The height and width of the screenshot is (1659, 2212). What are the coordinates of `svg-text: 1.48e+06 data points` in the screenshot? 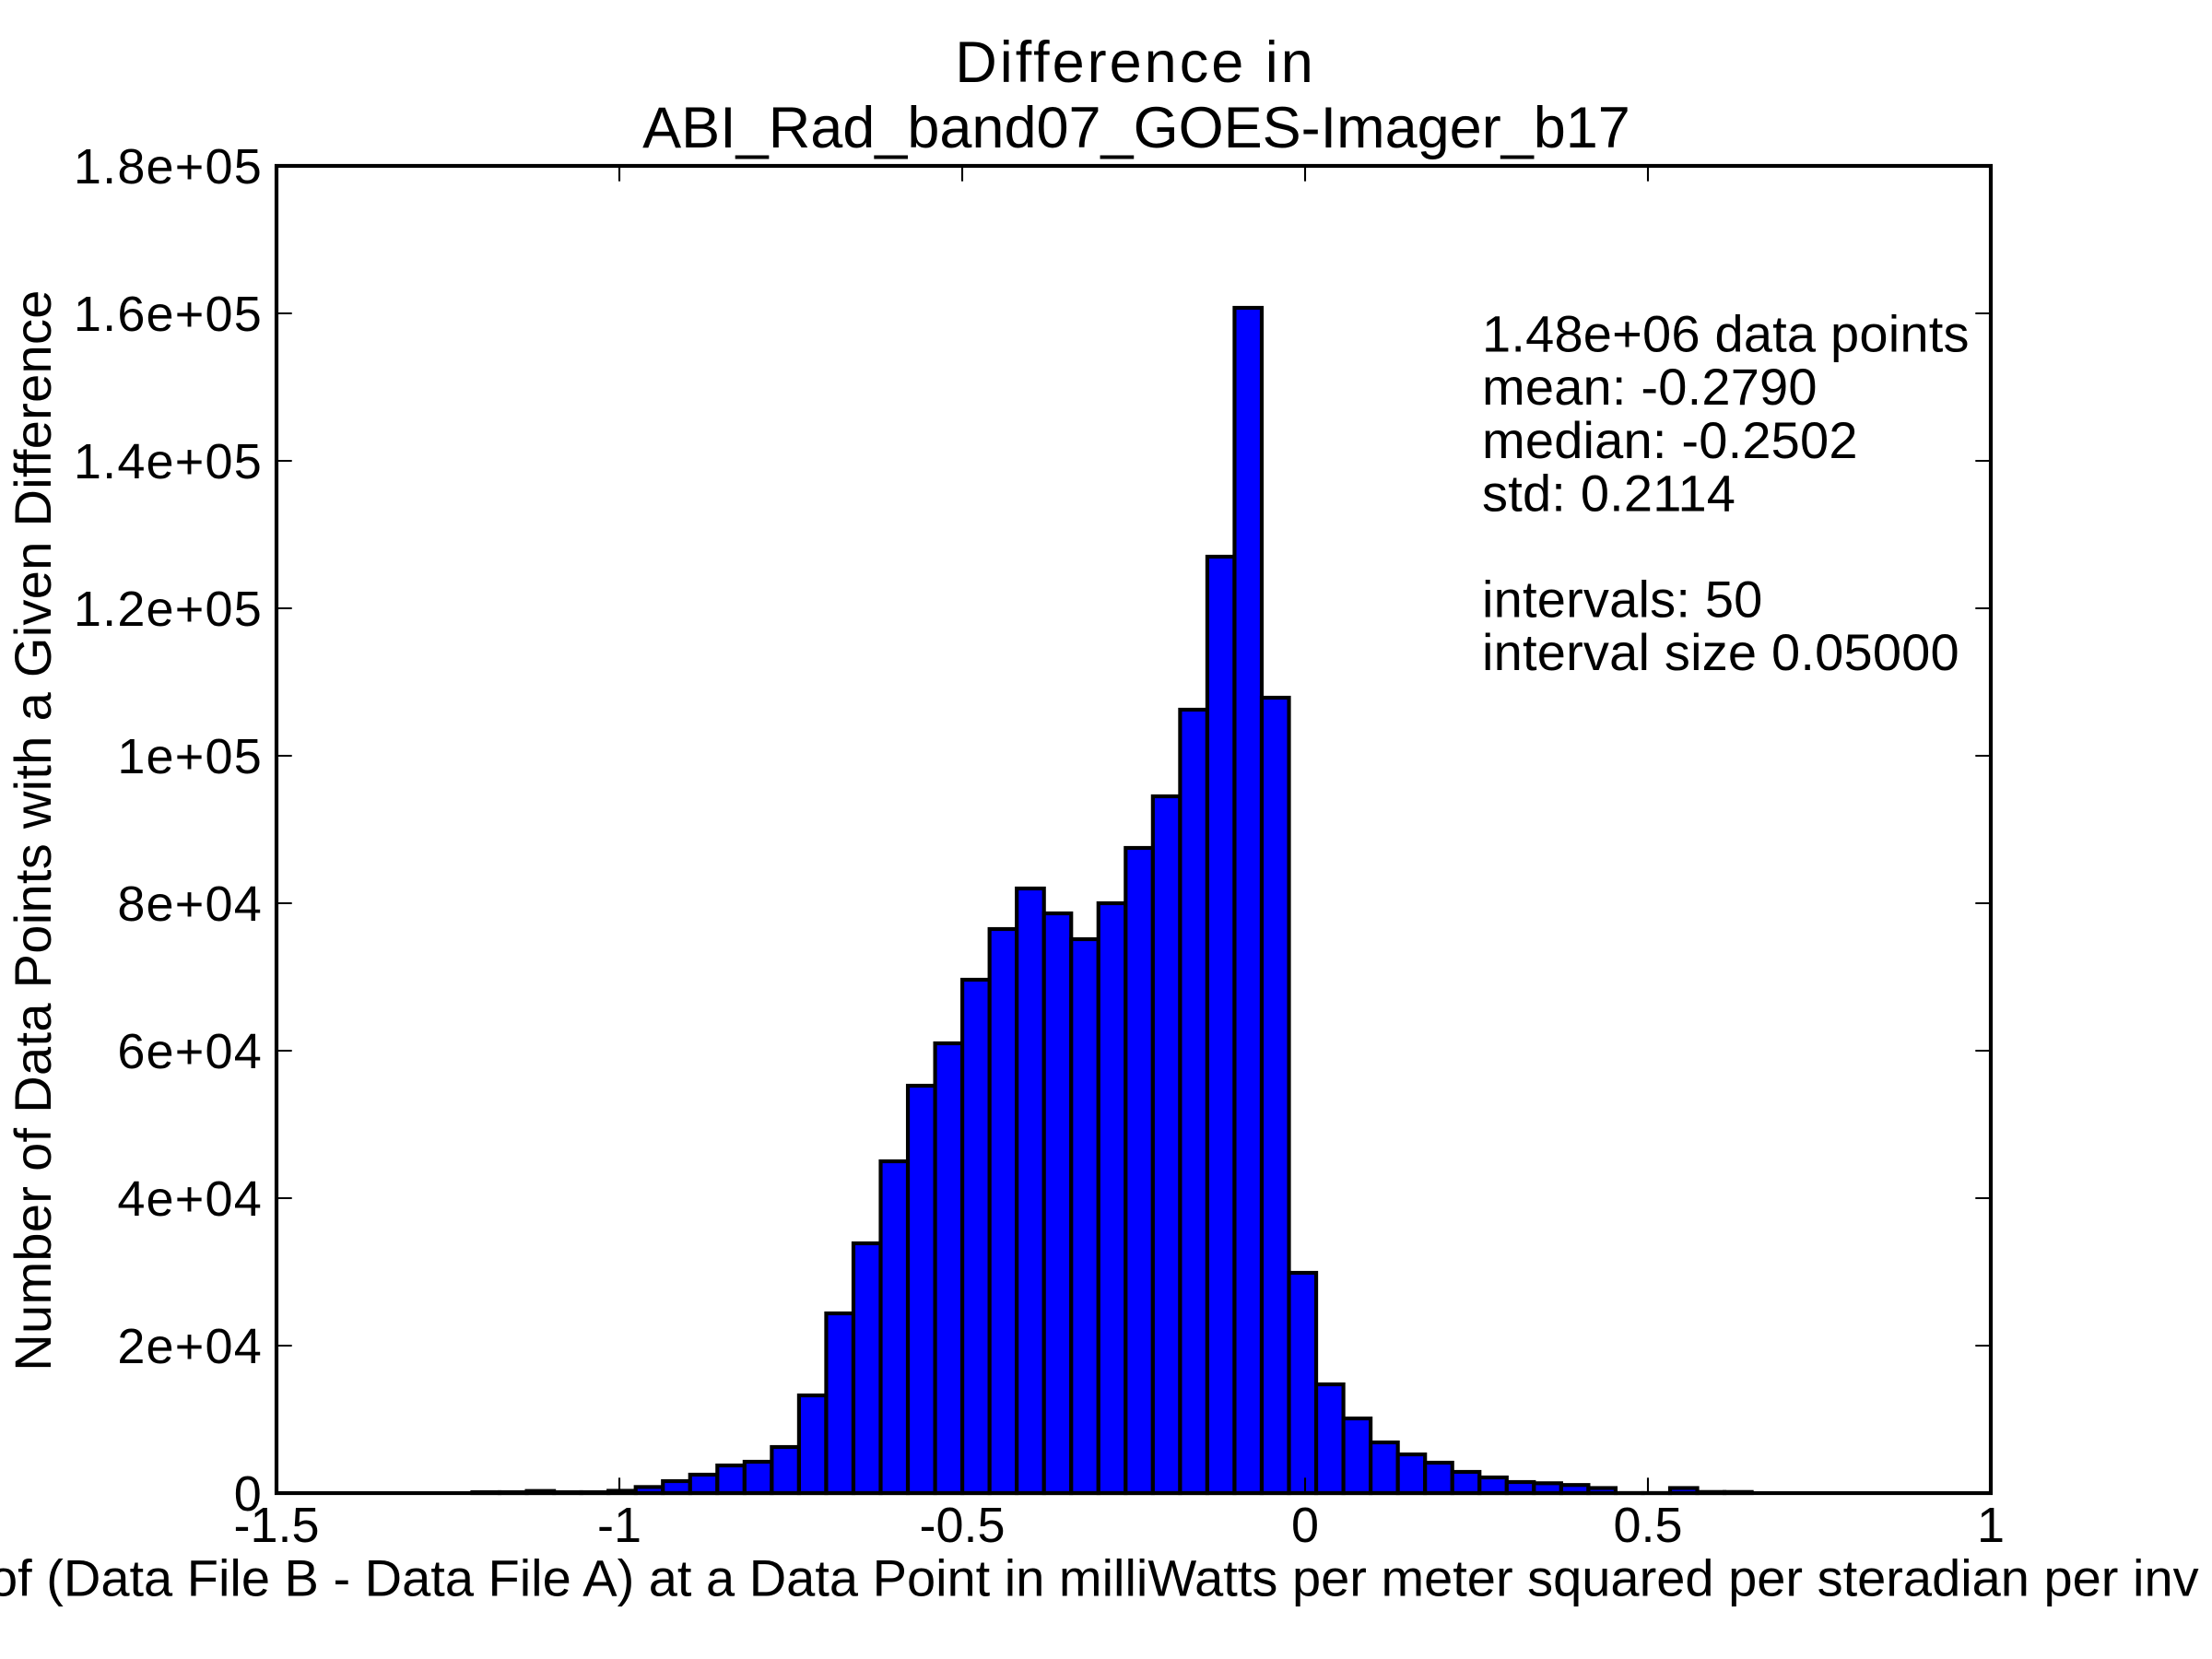 It's located at (1726, 334).